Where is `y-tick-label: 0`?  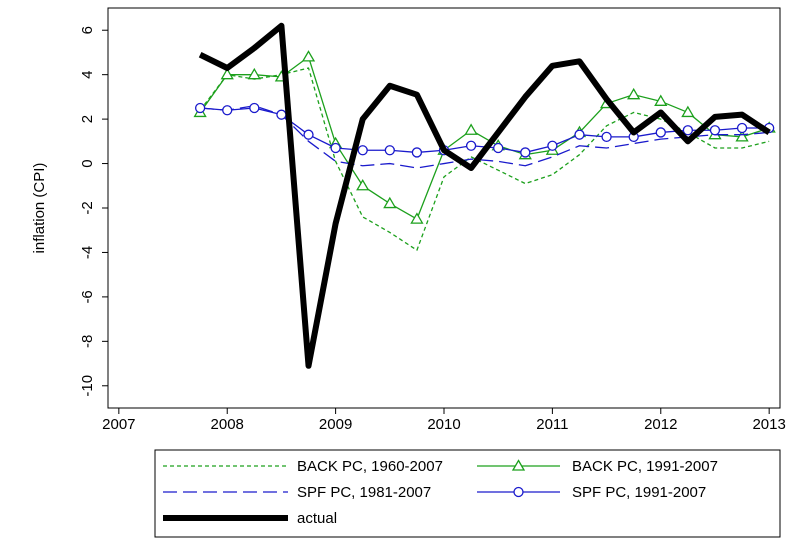
y-tick-label: 0 is located at coordinates (87, 163).